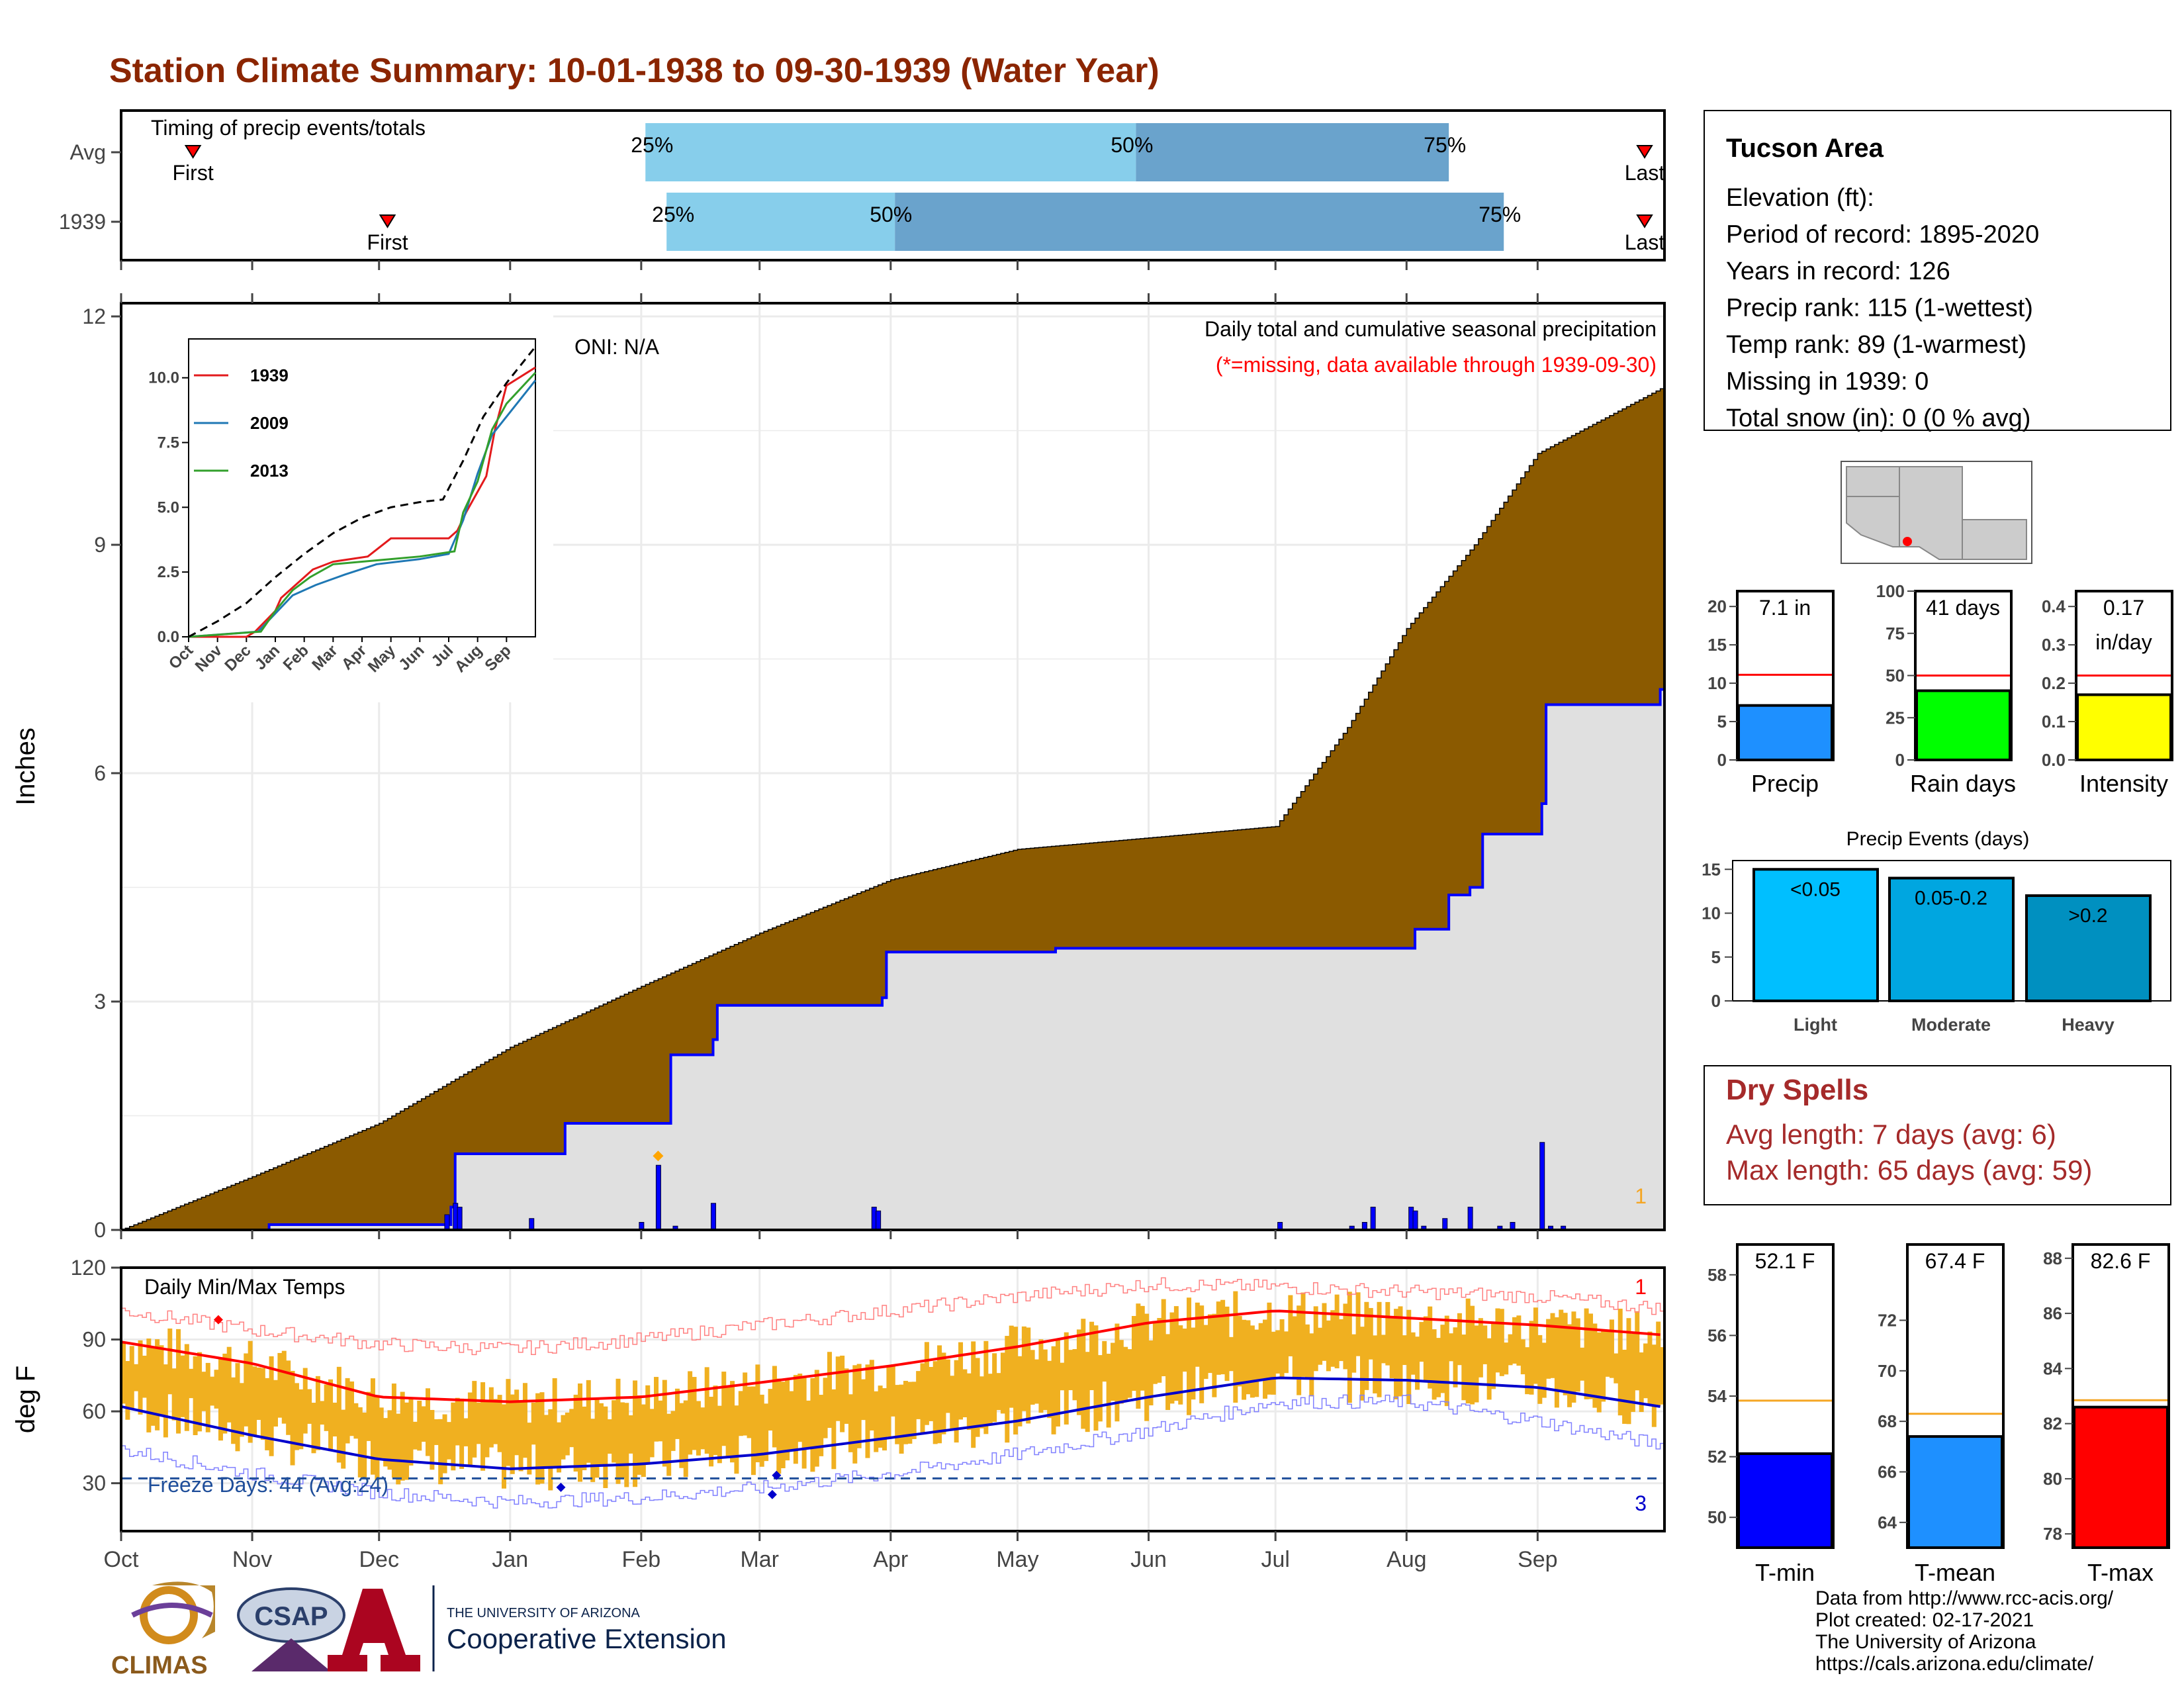  I want to click on metric-ytick-label: 0, so click(1900, 760).